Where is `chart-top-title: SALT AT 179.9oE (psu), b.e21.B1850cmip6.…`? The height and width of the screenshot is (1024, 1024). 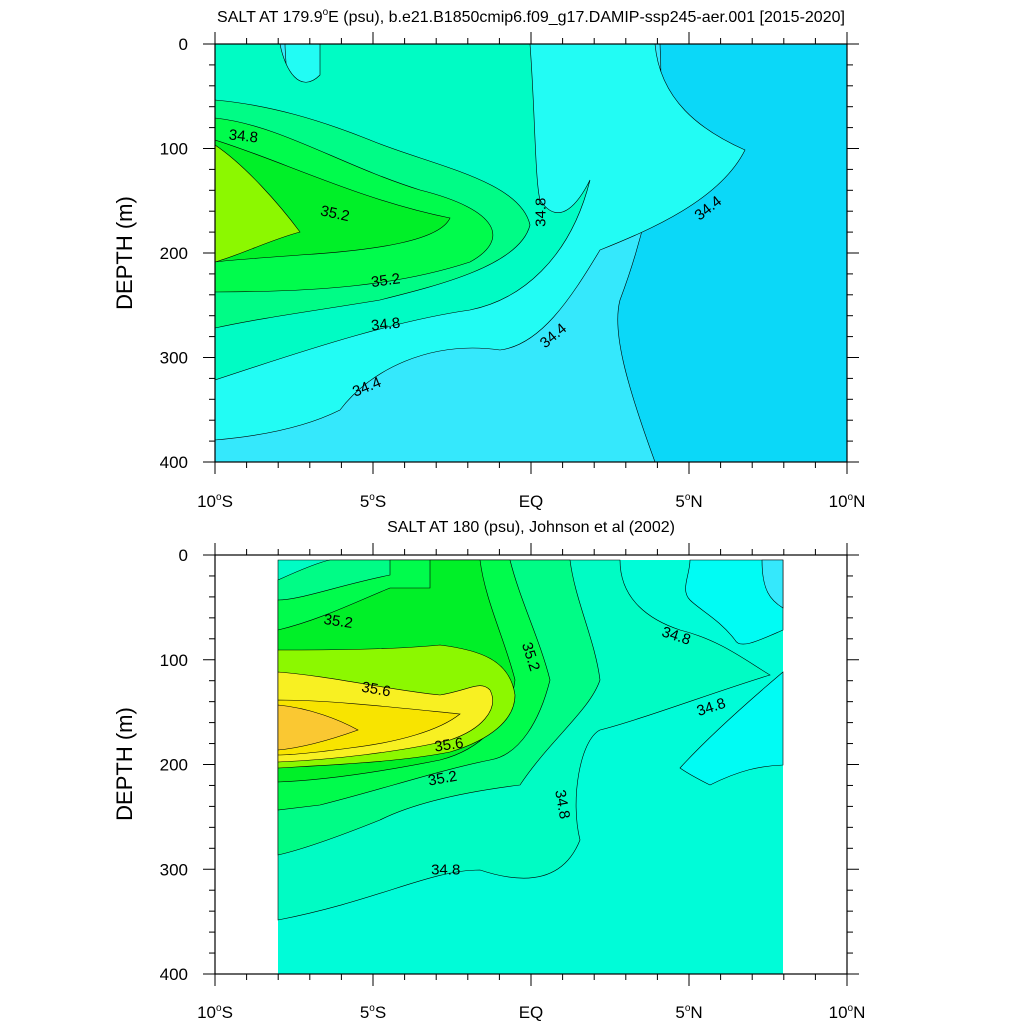
chart-top-title: SALT AT 179.9oE (psu), b.e21.B1850cmip6.… is located at coordinates (531, 16).